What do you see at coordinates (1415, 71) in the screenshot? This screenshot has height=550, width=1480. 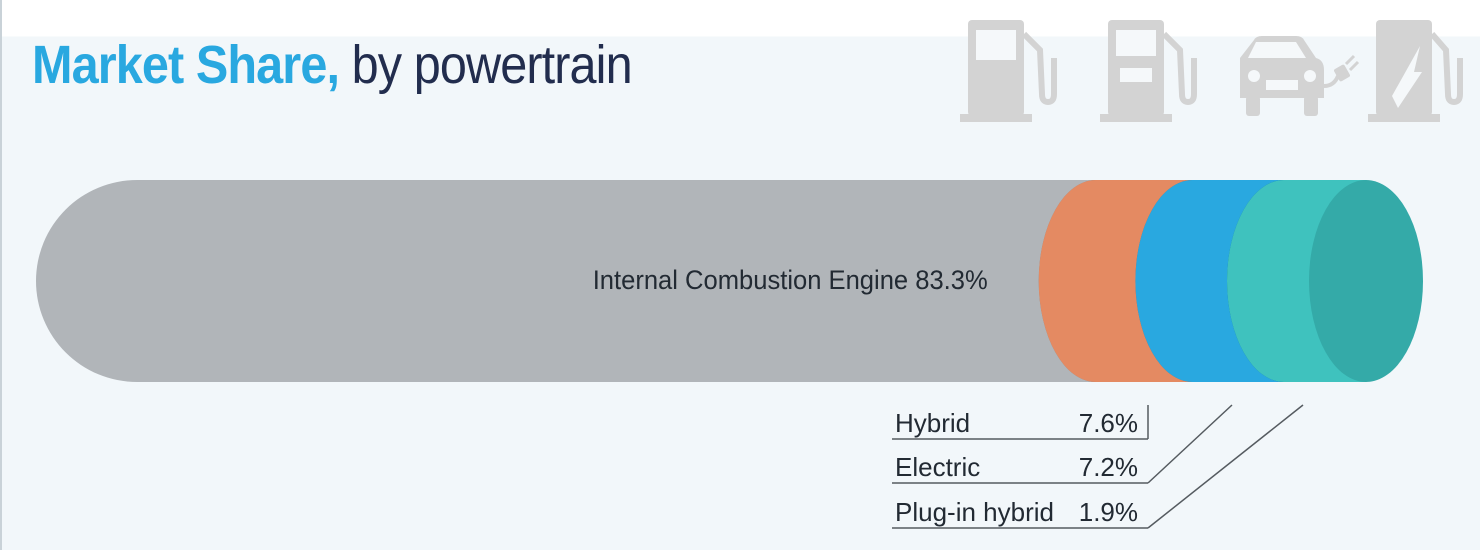 I see `charging-station-icon` at bounding box center [1415, 71].